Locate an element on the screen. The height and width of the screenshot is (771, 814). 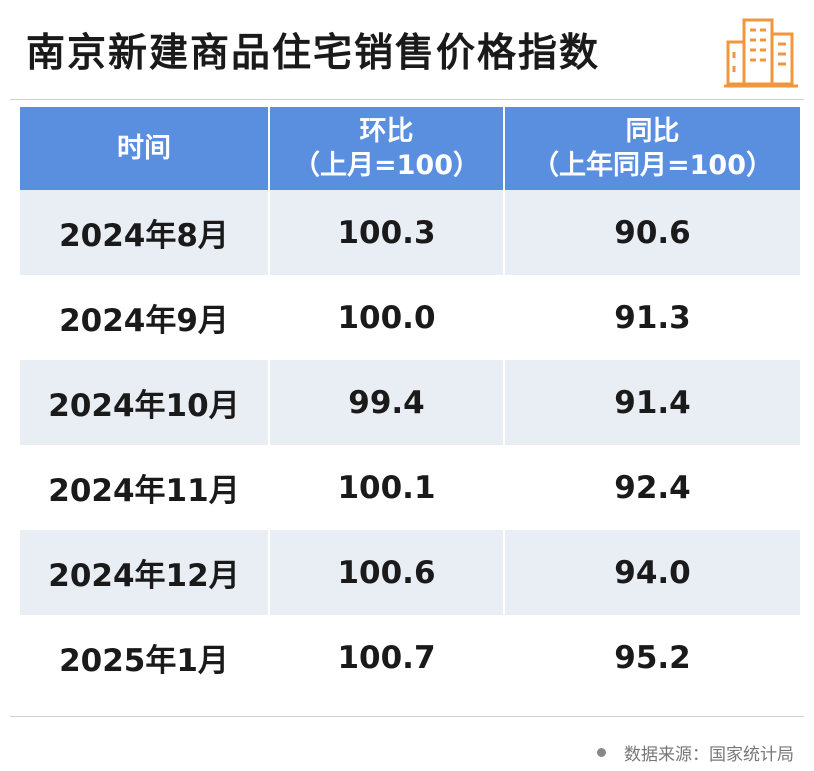
source: 数据来源：国家统计局 is located at coordinates (709, 755).